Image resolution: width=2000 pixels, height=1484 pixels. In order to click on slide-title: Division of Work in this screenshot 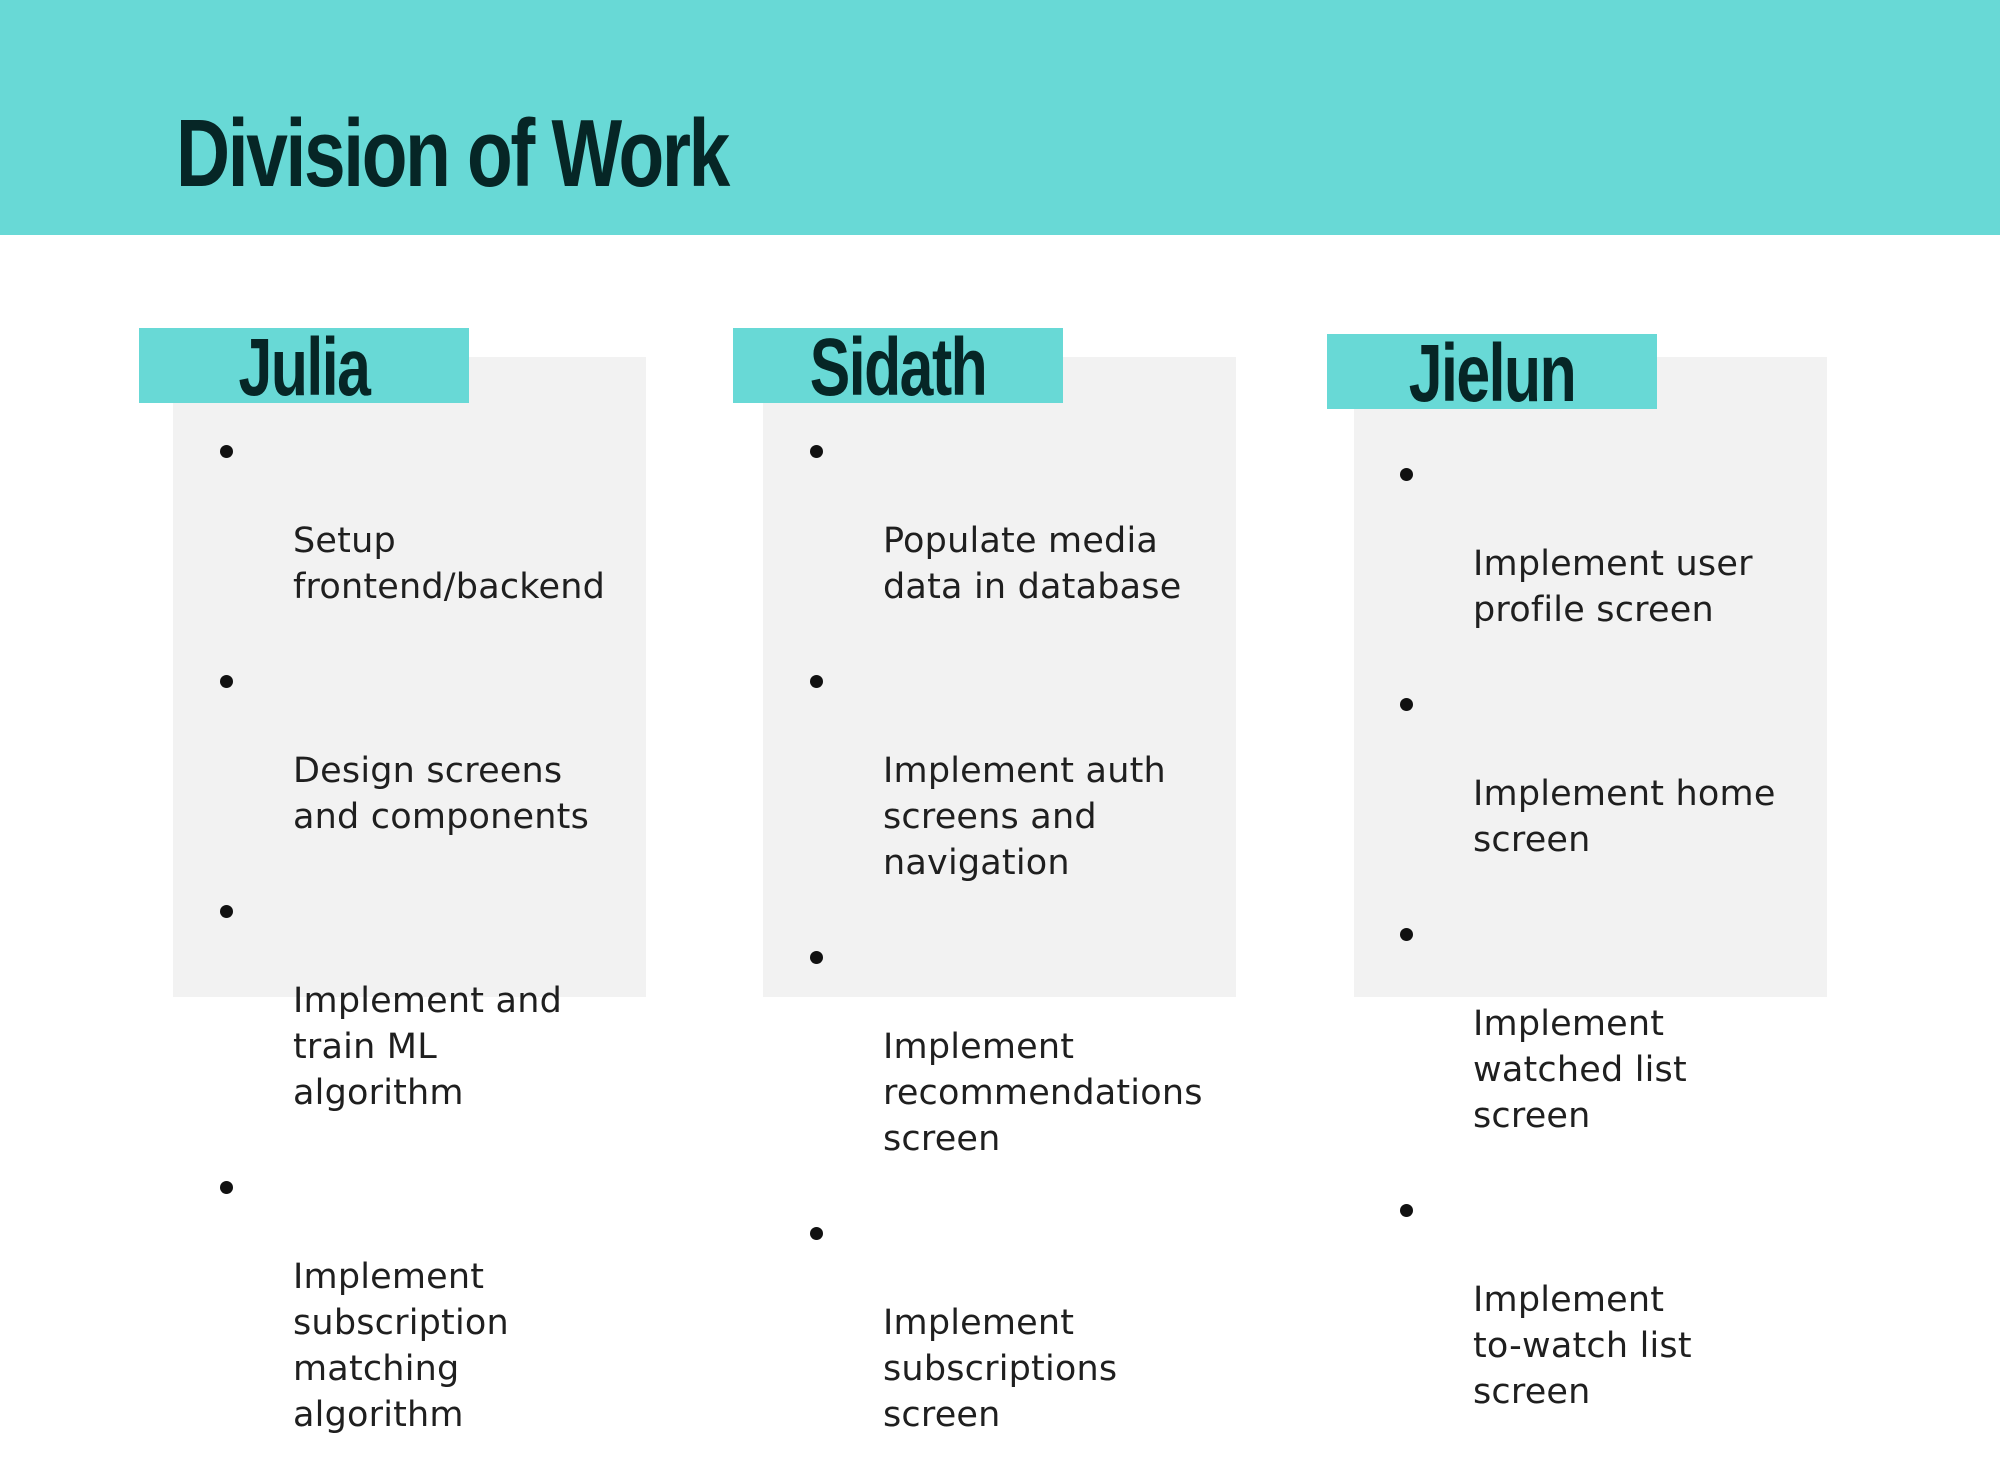, I will do `click(453, 153)`.